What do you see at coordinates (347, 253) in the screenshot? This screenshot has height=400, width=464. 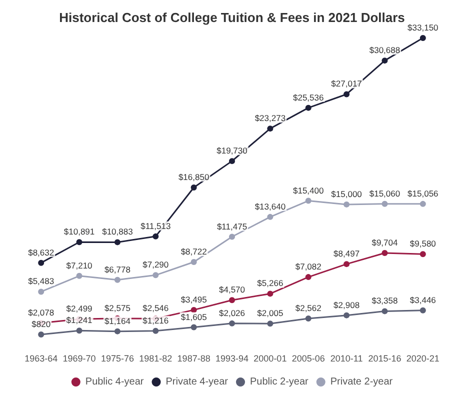 I see `data-label: $8,497` at bounding box center [347, 253].